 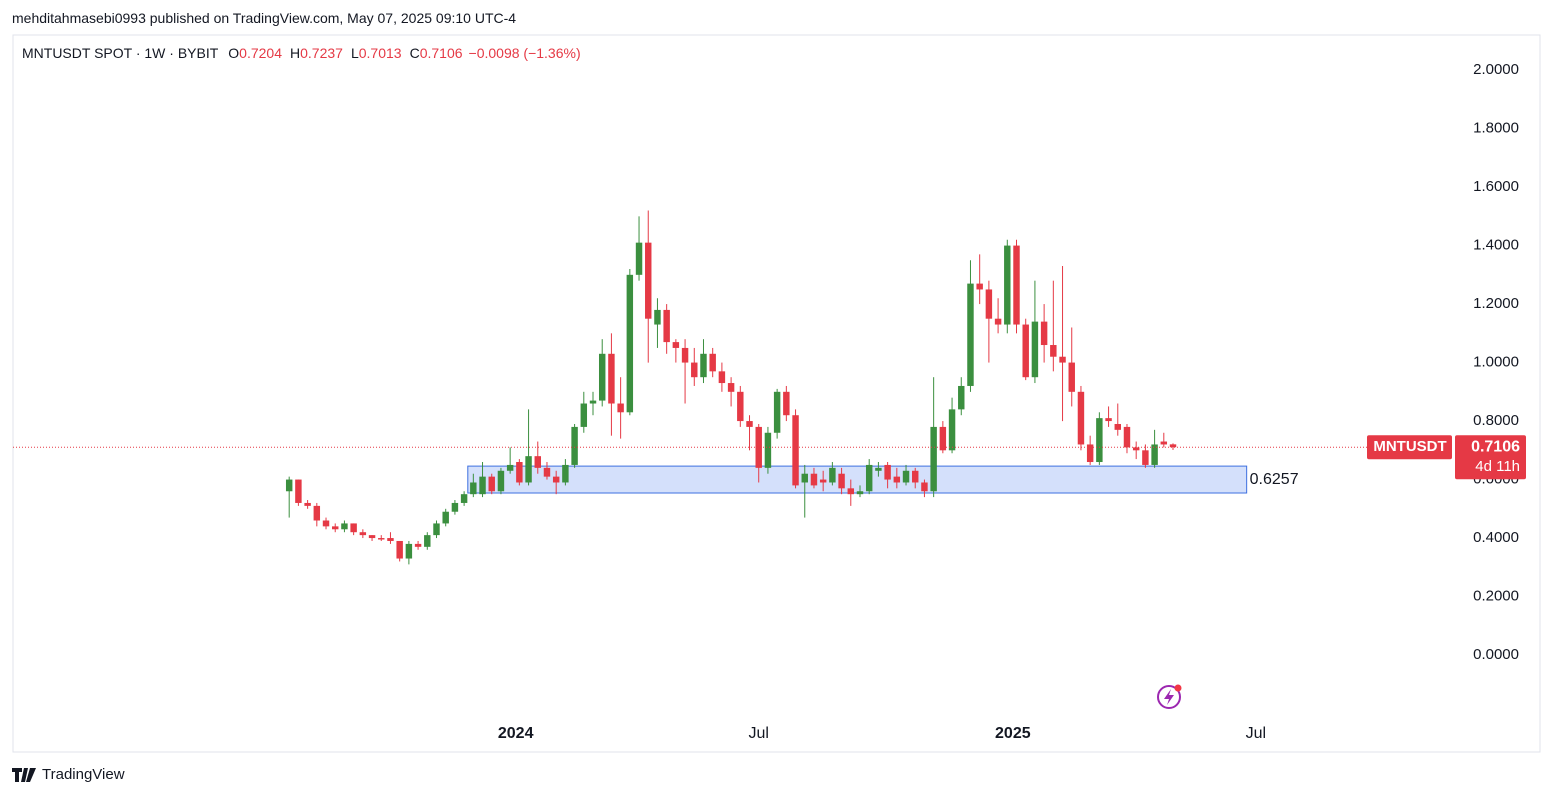 I want to click on ohlc-key: O, so click(x=234, y=53).